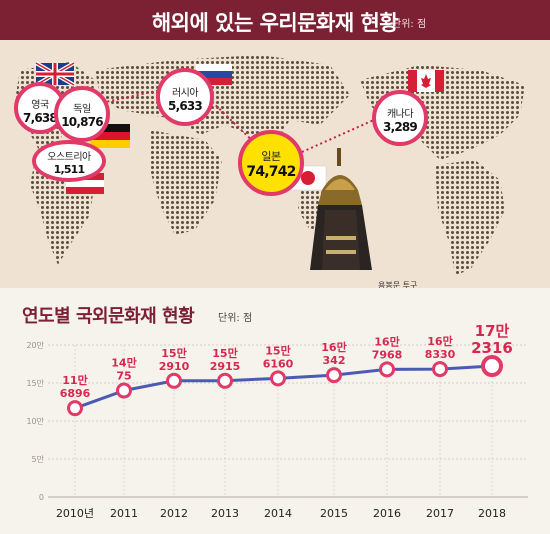 The width and height of the screenshot is (550, 534). Describe the element at coordinates (38, 459) in the screenshot. I see `y-tick-label: 5만` at that location.